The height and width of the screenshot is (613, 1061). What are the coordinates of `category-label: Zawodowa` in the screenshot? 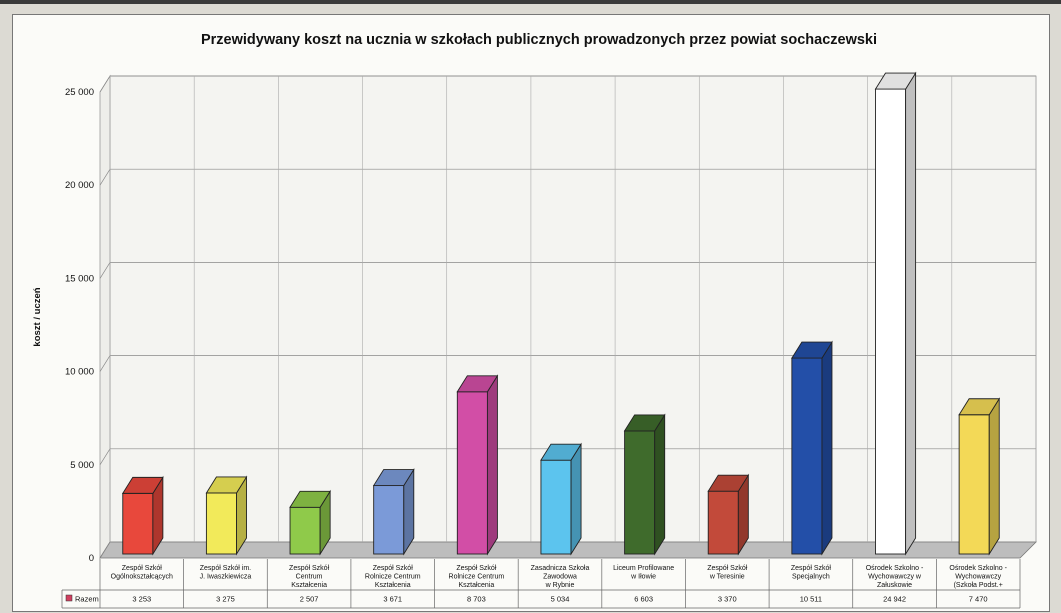 It's located at (560, 577).